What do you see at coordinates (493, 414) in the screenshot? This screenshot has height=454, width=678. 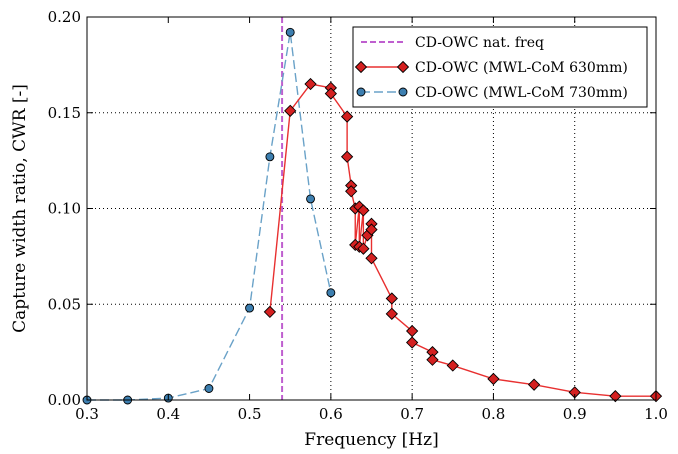 I see `x-tick-label: 0.8` at bounding box center [493, 414].